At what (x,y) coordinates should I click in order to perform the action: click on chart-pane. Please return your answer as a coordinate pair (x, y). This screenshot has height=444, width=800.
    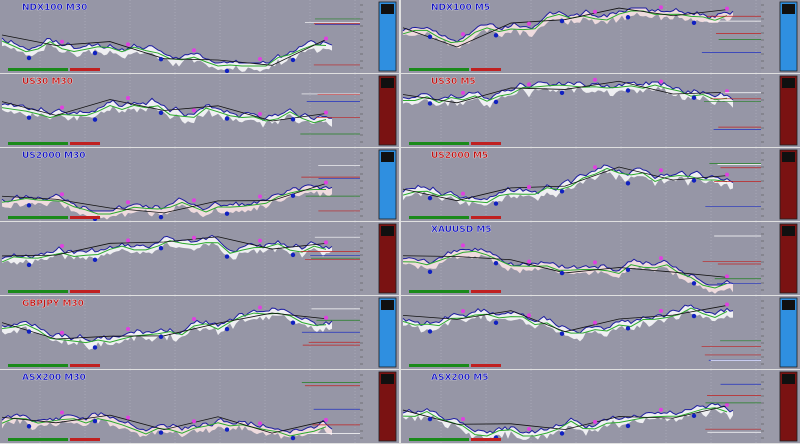
    Looking at the image, I should click on (199, 258).